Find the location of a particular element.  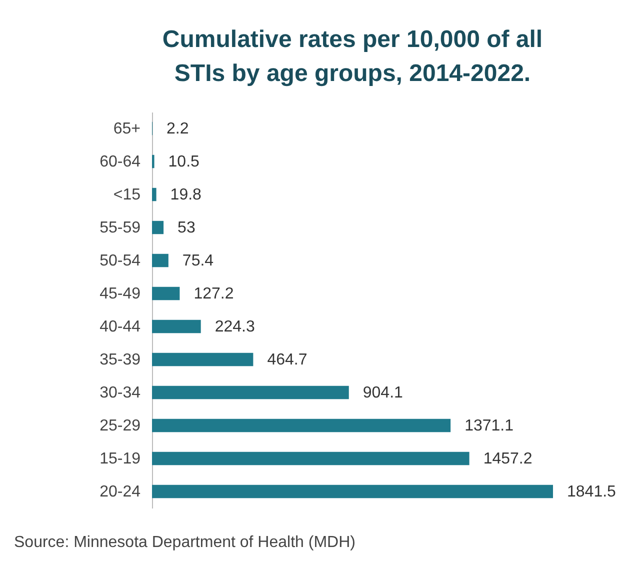

data-label: 1841.5 is located at coordinates (591, 492).